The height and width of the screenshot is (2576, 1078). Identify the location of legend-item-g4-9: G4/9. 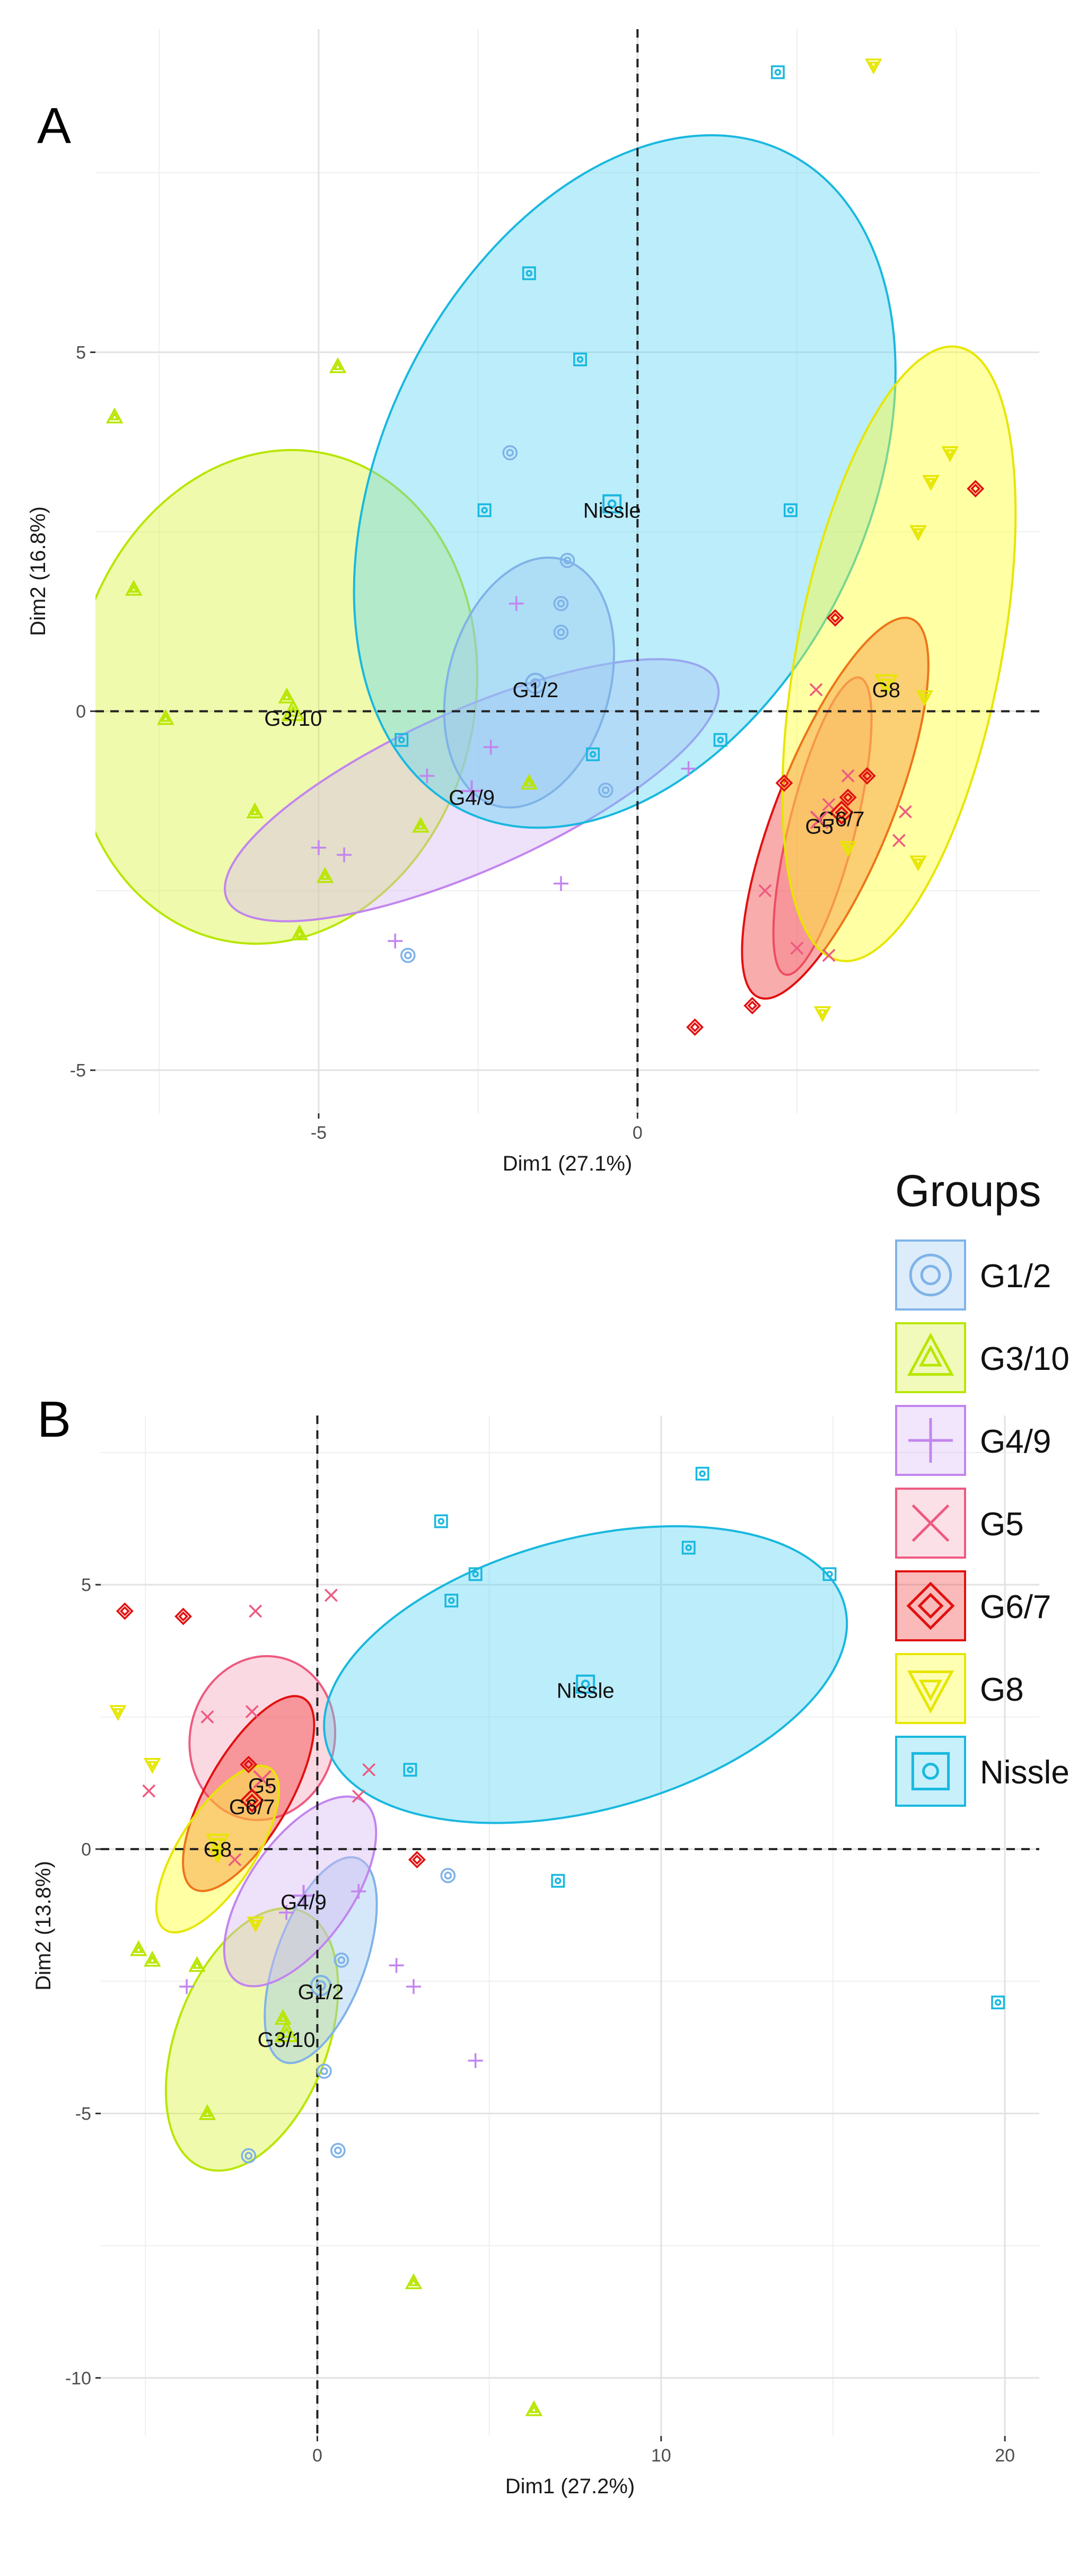
(973, 1440).